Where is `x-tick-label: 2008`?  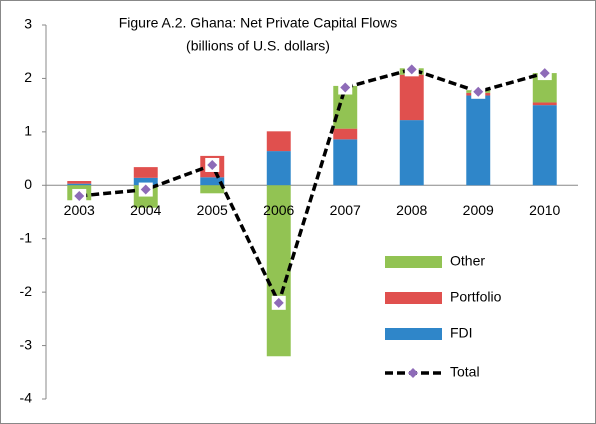
x-tick-label: 2008 is located at coordinates (411, 210).